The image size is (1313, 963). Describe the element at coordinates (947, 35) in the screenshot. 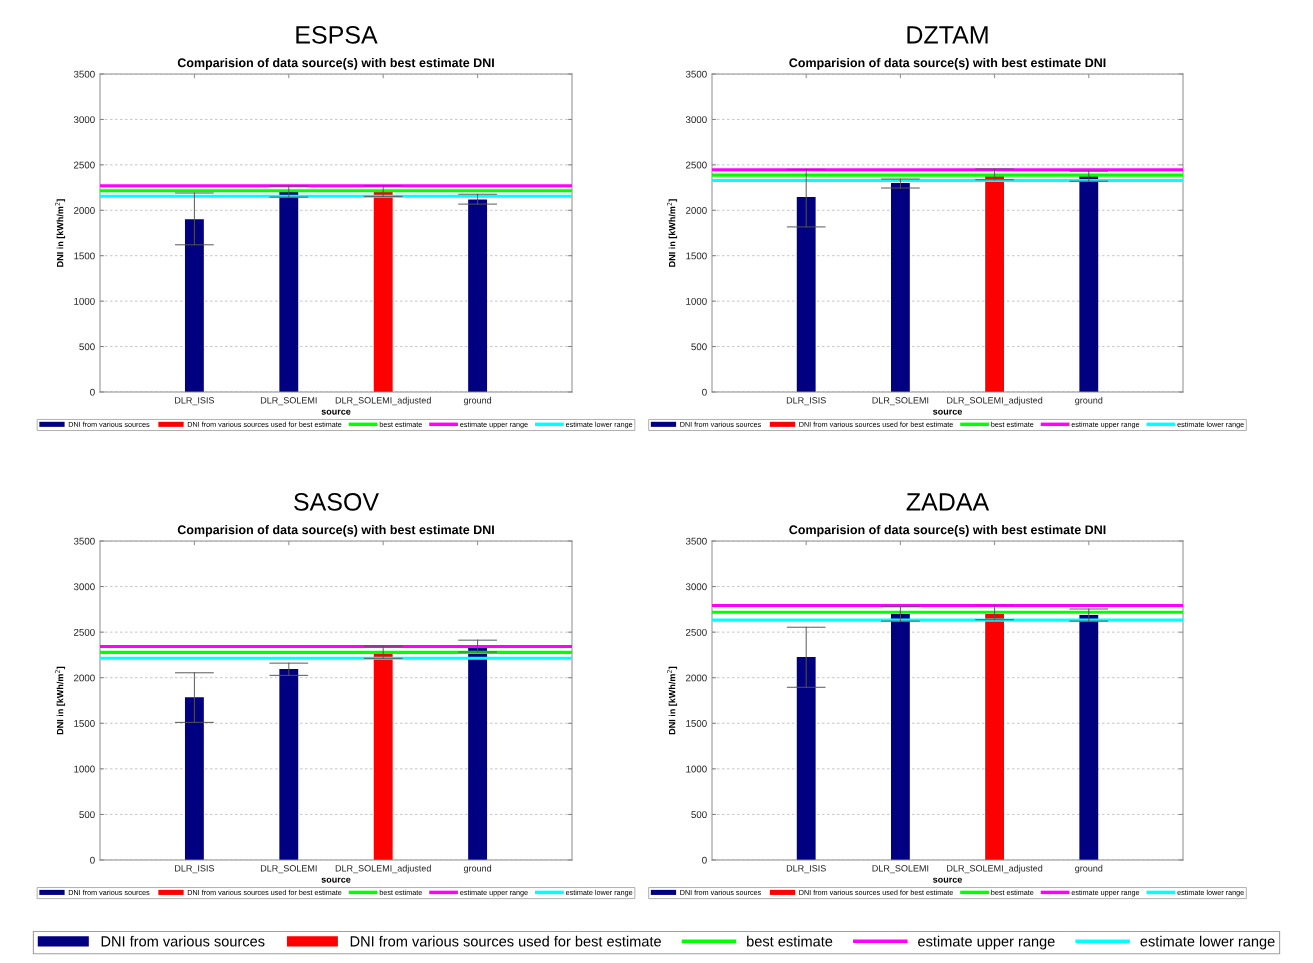

I see `chart-title: DZTAM` at that location.